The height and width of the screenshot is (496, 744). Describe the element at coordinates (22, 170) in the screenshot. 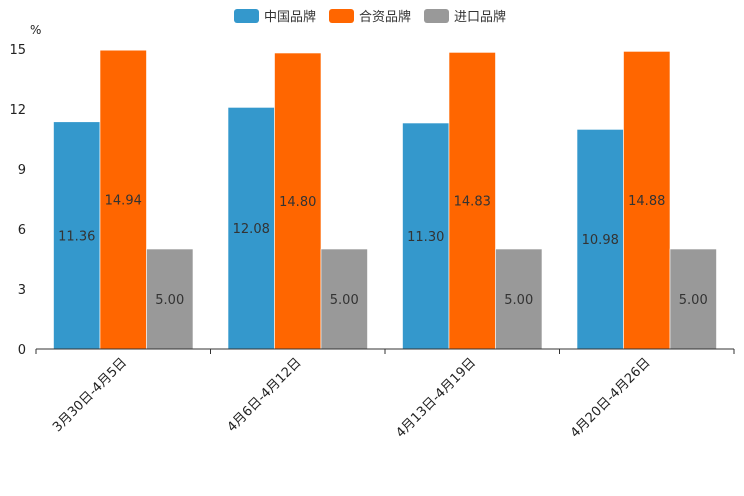

I see `y-tick-label: 9` at that location.